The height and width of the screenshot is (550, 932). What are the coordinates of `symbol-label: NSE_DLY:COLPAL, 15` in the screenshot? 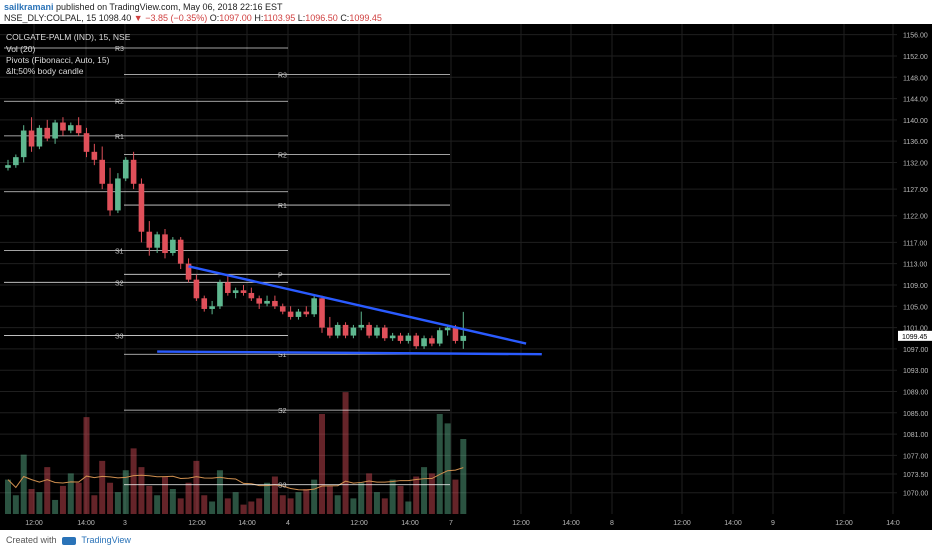 It's located at (50, 18).